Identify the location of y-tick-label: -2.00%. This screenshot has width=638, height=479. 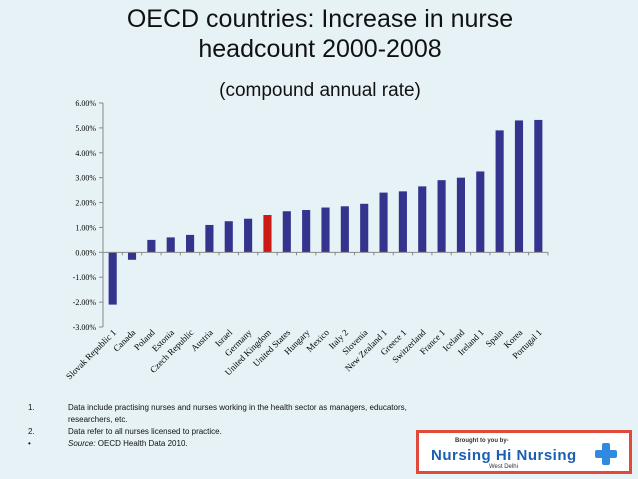
(85, 302).